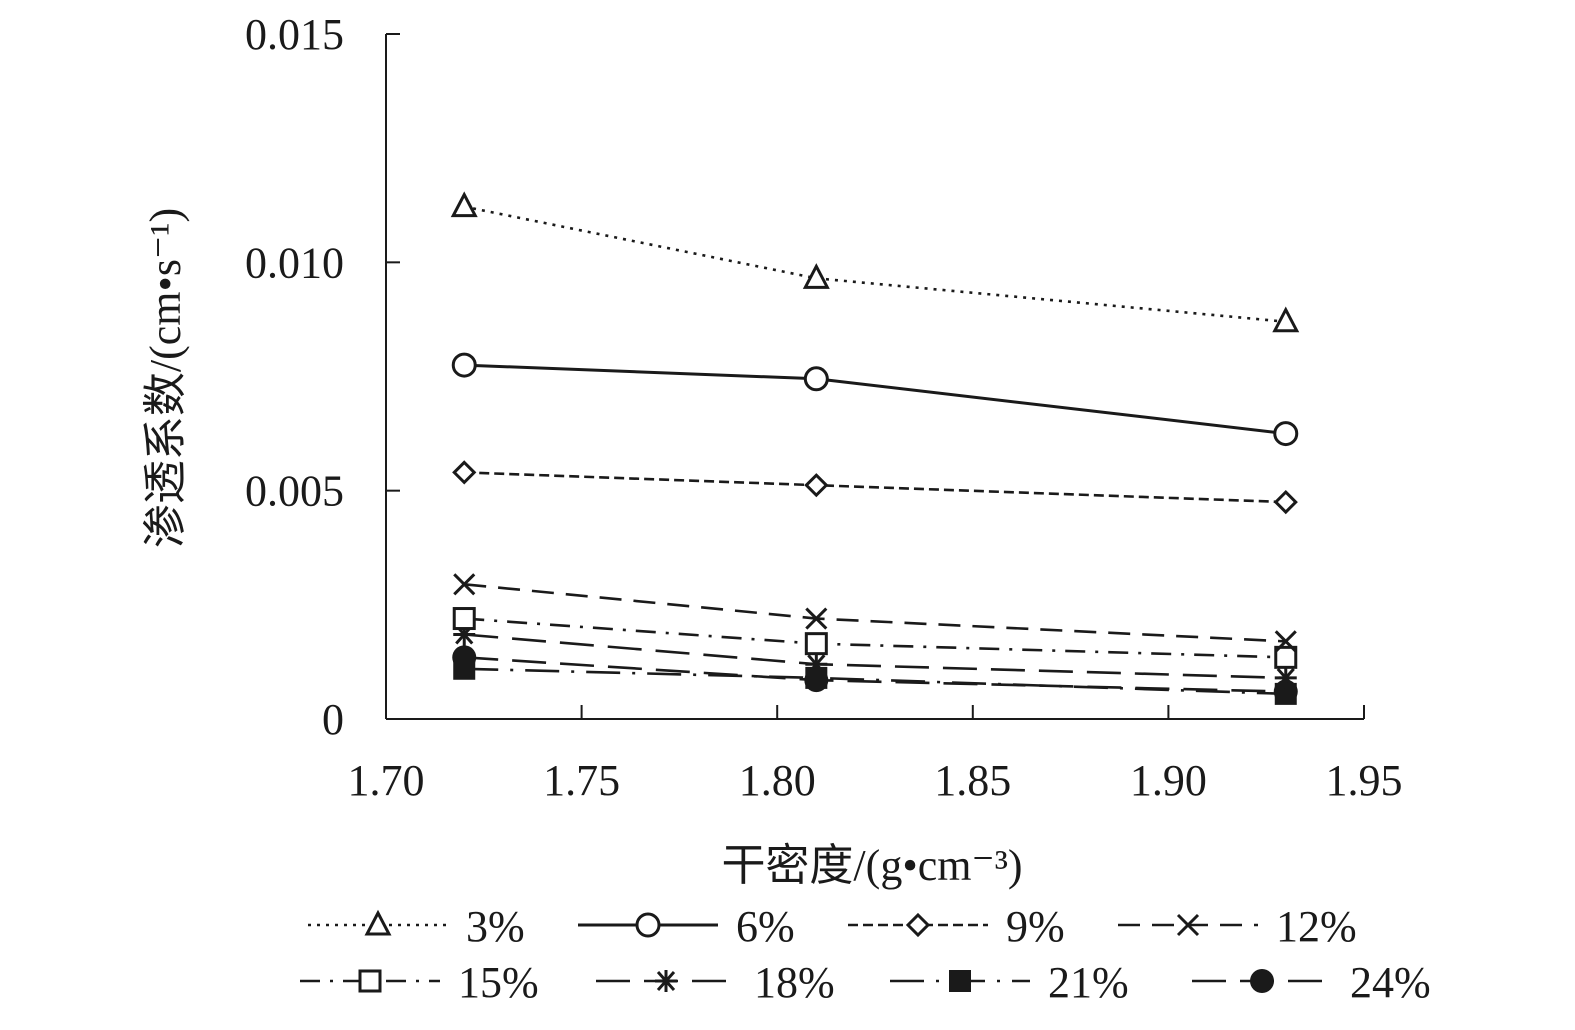 This screenshot has height=1030, width=1575. What do you see at coordinates (1364, 780) in the screenshot?
I see `x-tick-label: 1.95` at bounding box center [1364, 780].